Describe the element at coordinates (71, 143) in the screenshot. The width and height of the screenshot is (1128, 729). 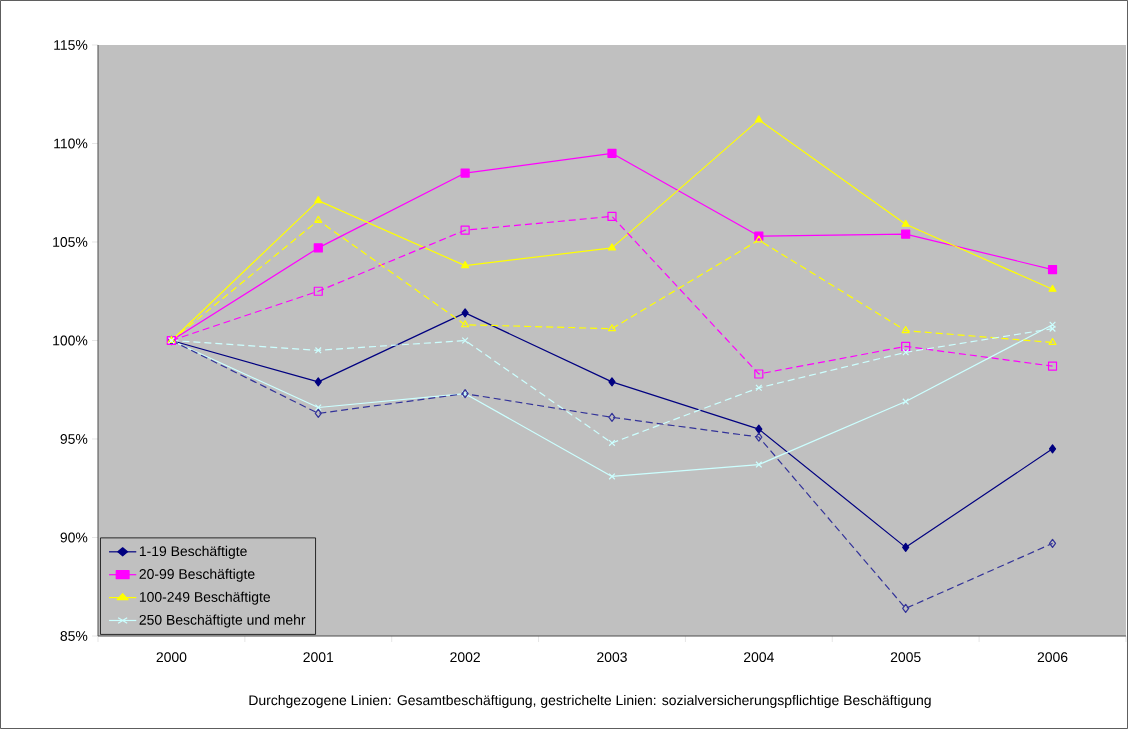
I see `y-tick-label: 110%` at that location.